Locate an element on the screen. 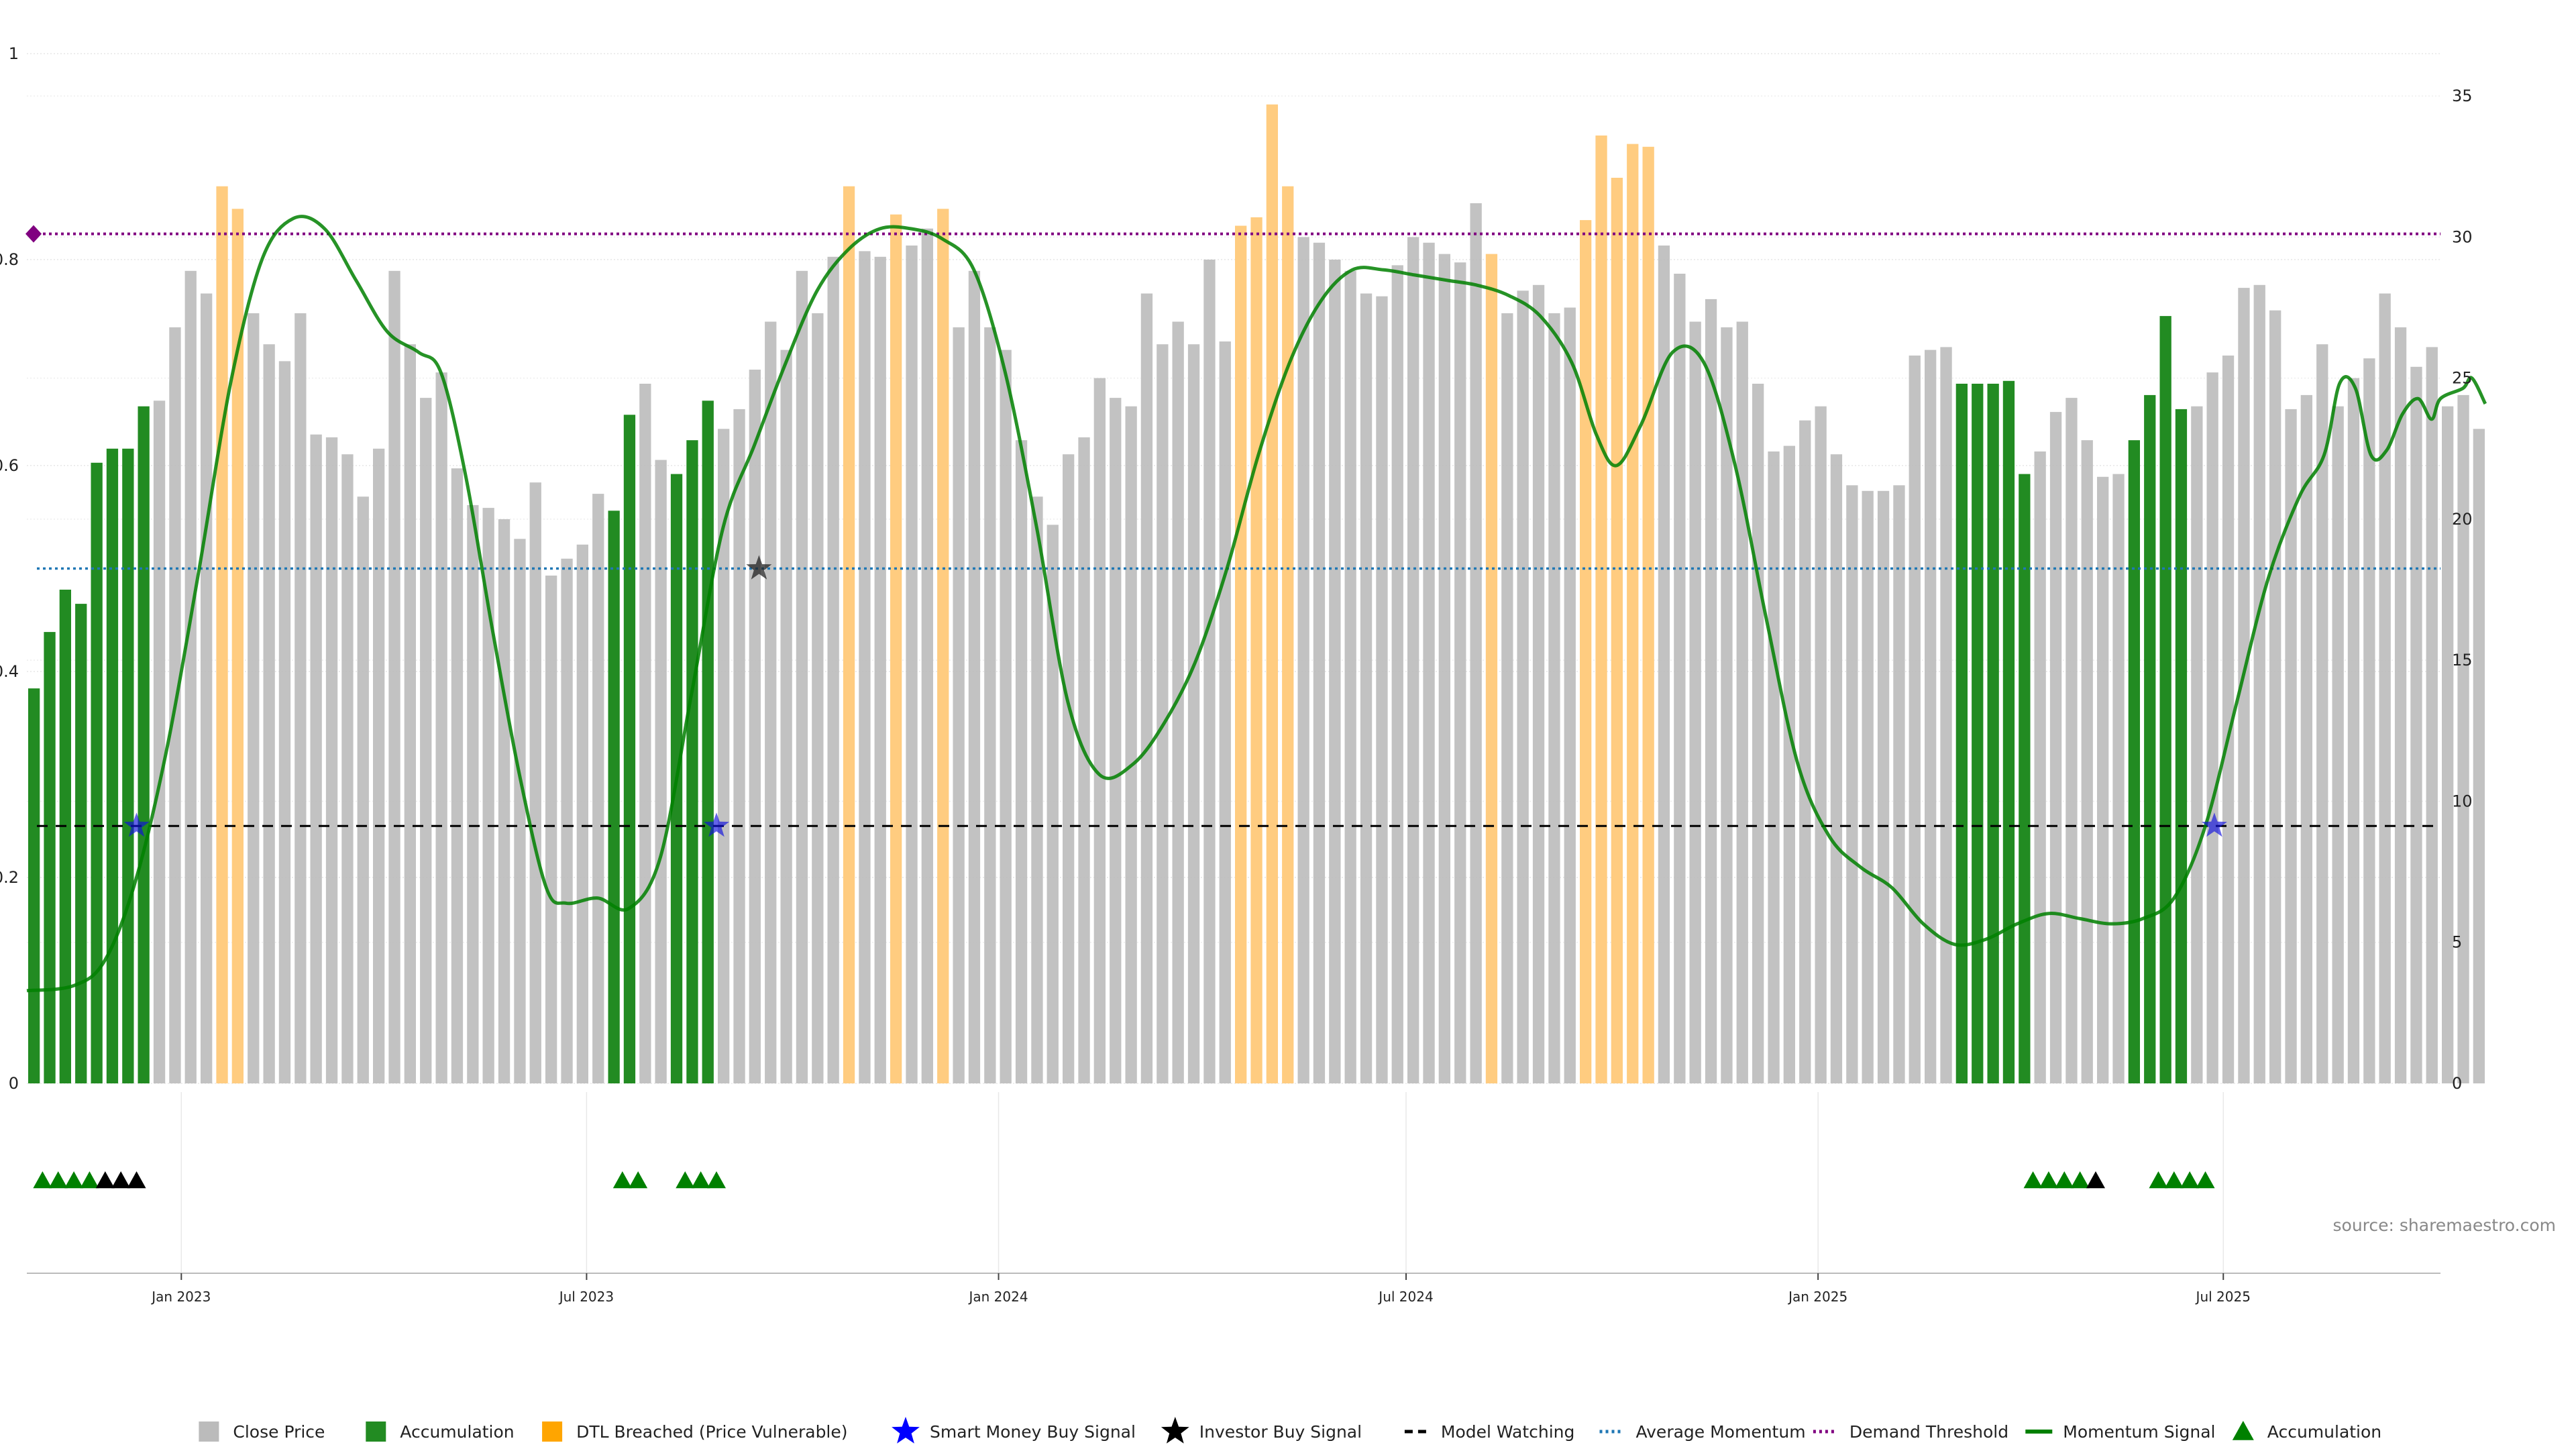 The width and height of the screenshot is (2576, 1449). legend-label: Accumulation is located at coordinates (2324, 1432).